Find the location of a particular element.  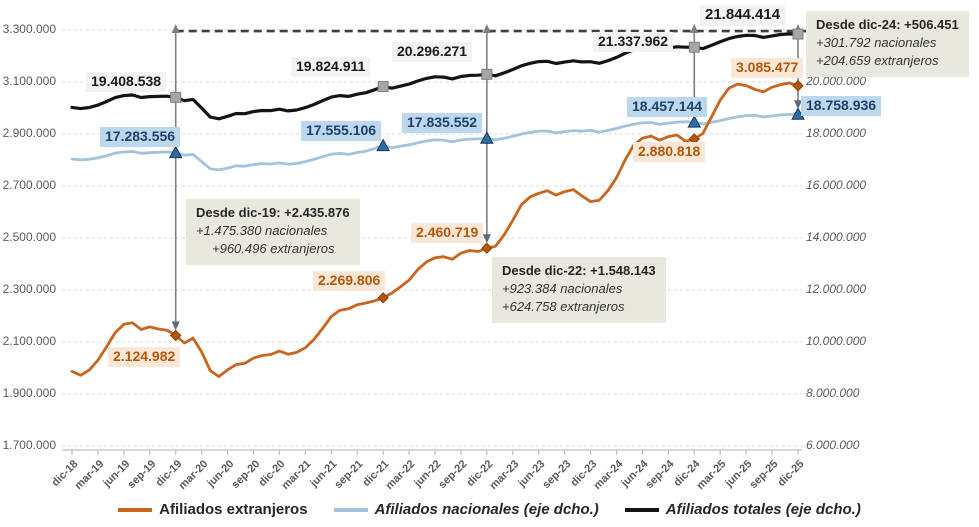

legend-item-totales: Afiliados totales (eje dcho.) is located at coordinates (742, 509).